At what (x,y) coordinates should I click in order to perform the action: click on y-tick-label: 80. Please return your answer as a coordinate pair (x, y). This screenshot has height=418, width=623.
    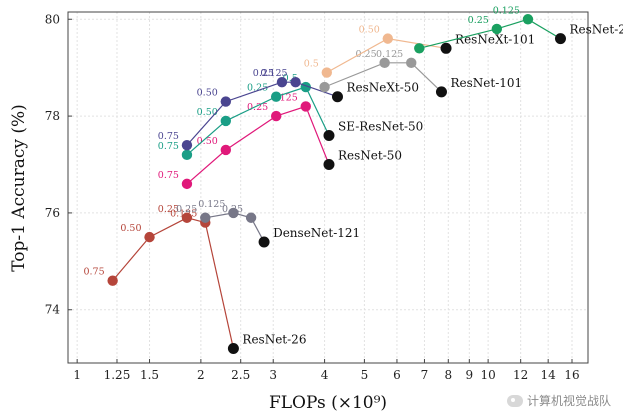
    Looking at the image, I should click on (52, 19).